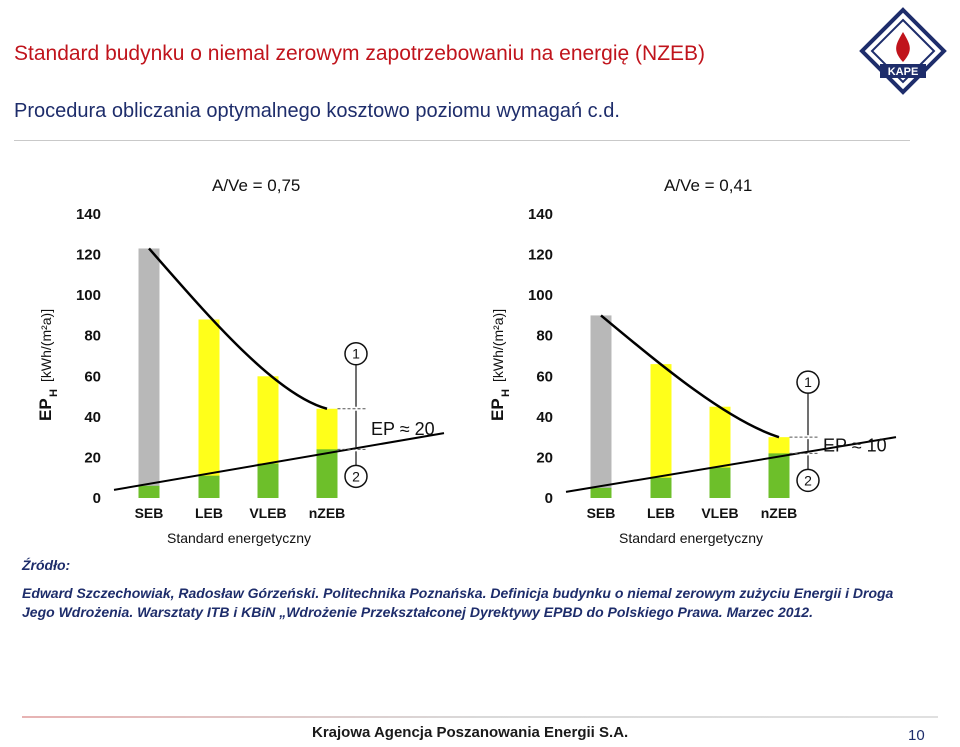 This screenshot has width=960, height=747. I want to click on divider-bottom, so click(480, 717).